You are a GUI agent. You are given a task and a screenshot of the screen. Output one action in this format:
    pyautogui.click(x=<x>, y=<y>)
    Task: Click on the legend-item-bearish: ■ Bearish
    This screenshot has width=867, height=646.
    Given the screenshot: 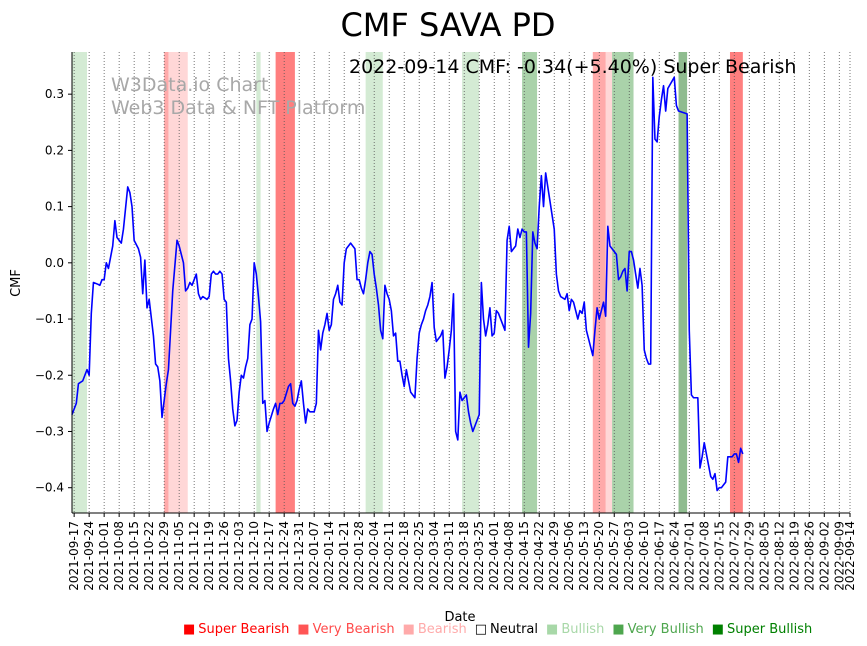 What is the action you would take?
    pyautogui.click(x=435, y=629)
    